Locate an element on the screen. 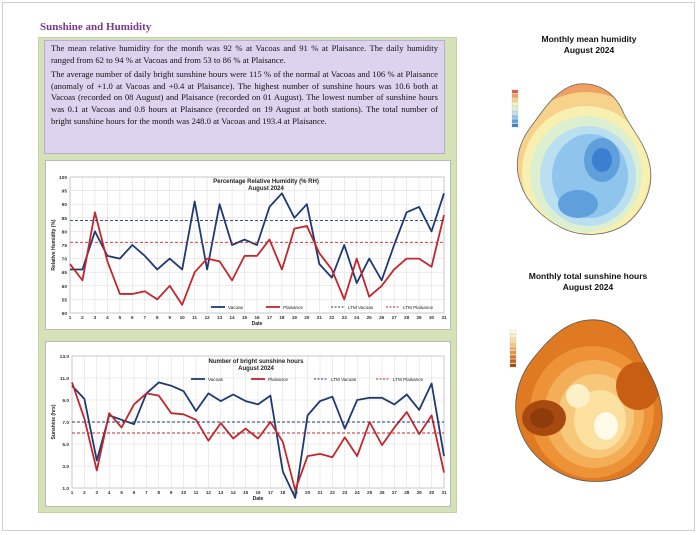 This screenshot has width=699, height=535. y-tick-label: 90 is located at coordinates (65, 205).